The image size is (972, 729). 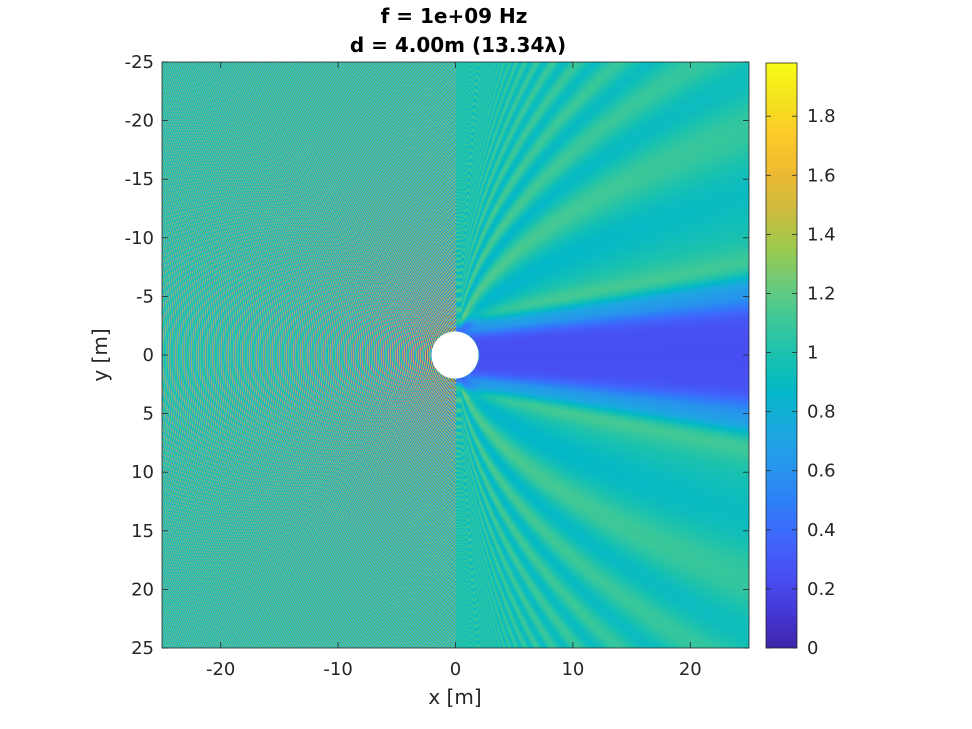 What do you see at coordinates (142, 531) in the screenshot?
I see `y-tick-label: 15` at bounding box center [142, 531].